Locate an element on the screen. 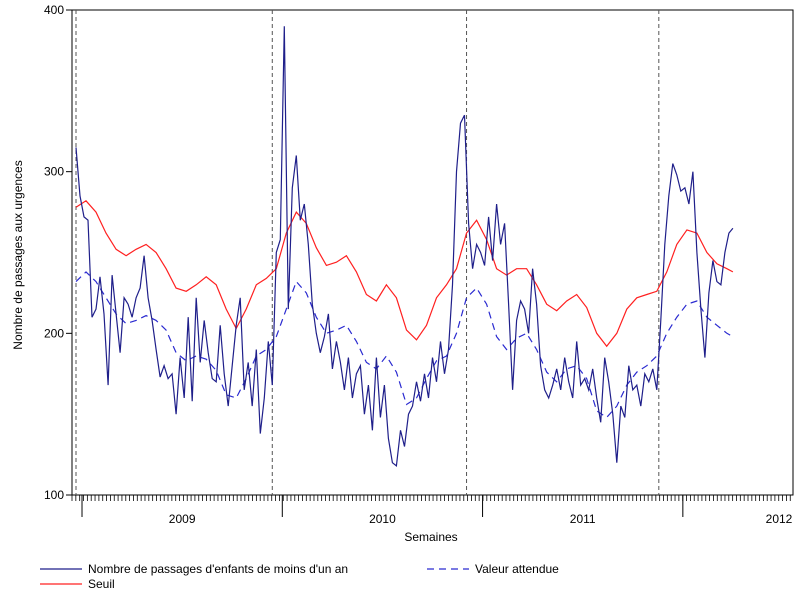 This screenshot has height=595, width=800. x-tick-label: 2012 is located at coordinates (779, 519).